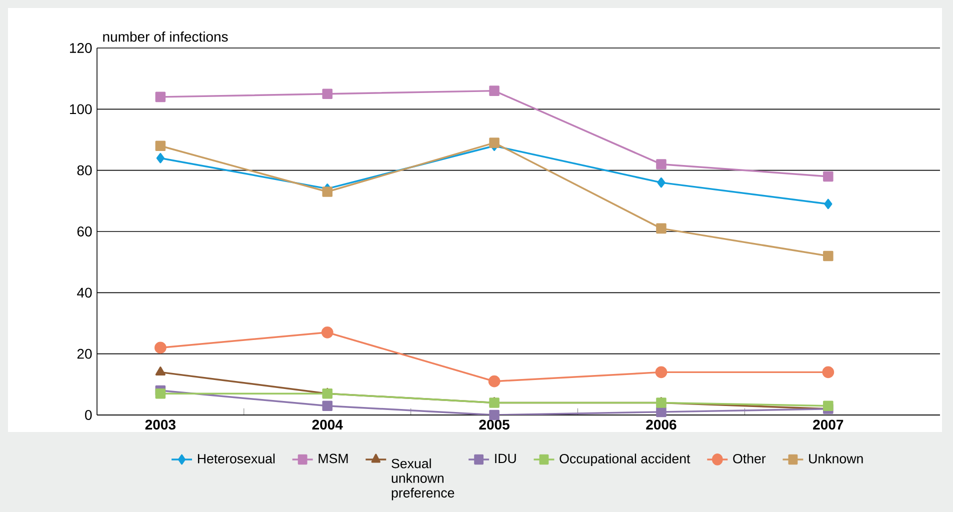  Describe the element at coordinates (84, 231) in the screenshot. I see `y-tick-label: 60` at that location.